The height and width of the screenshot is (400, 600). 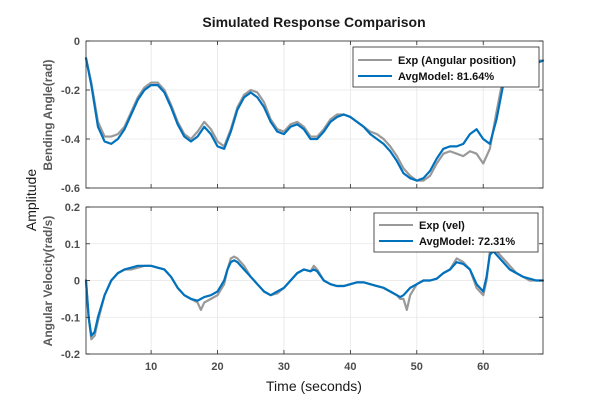 I want to click on y-tick-label: -0.6, so click(x=70, y=189).